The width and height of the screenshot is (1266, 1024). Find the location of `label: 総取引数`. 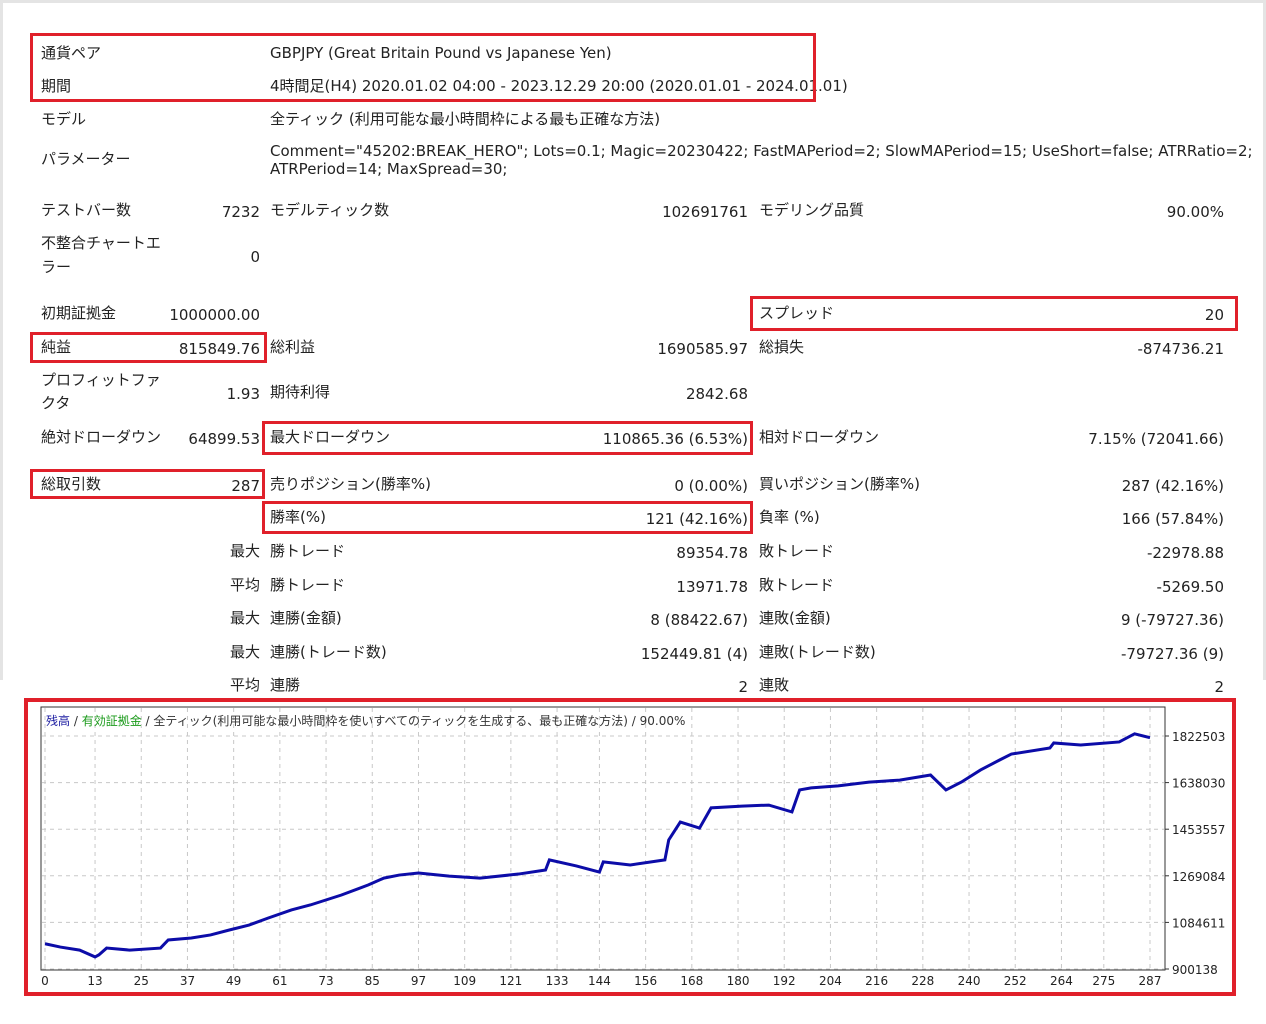

label: 総取引数 is located at coordinates (71, 484).